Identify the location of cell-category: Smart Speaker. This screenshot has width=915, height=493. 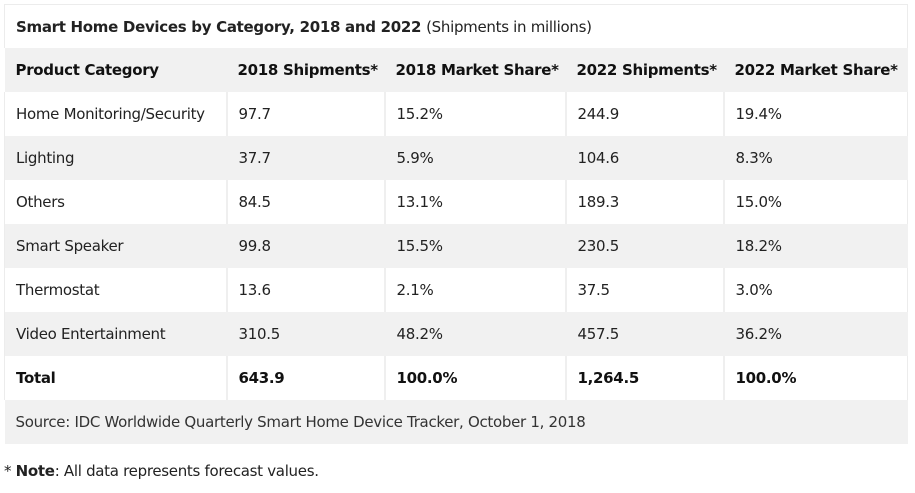
(116, 246).